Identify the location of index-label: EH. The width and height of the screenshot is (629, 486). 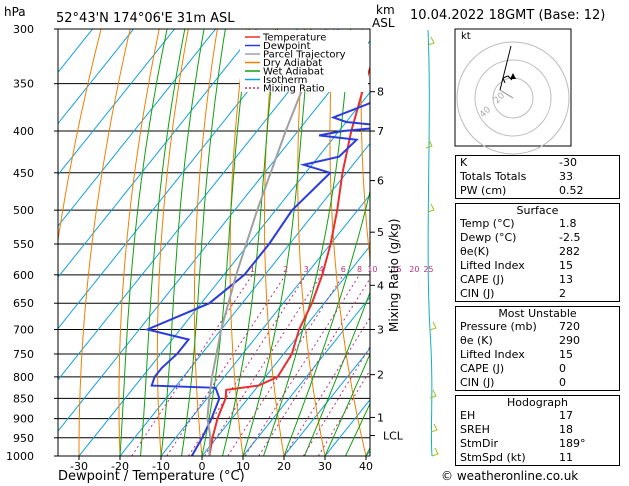
(468, 415).